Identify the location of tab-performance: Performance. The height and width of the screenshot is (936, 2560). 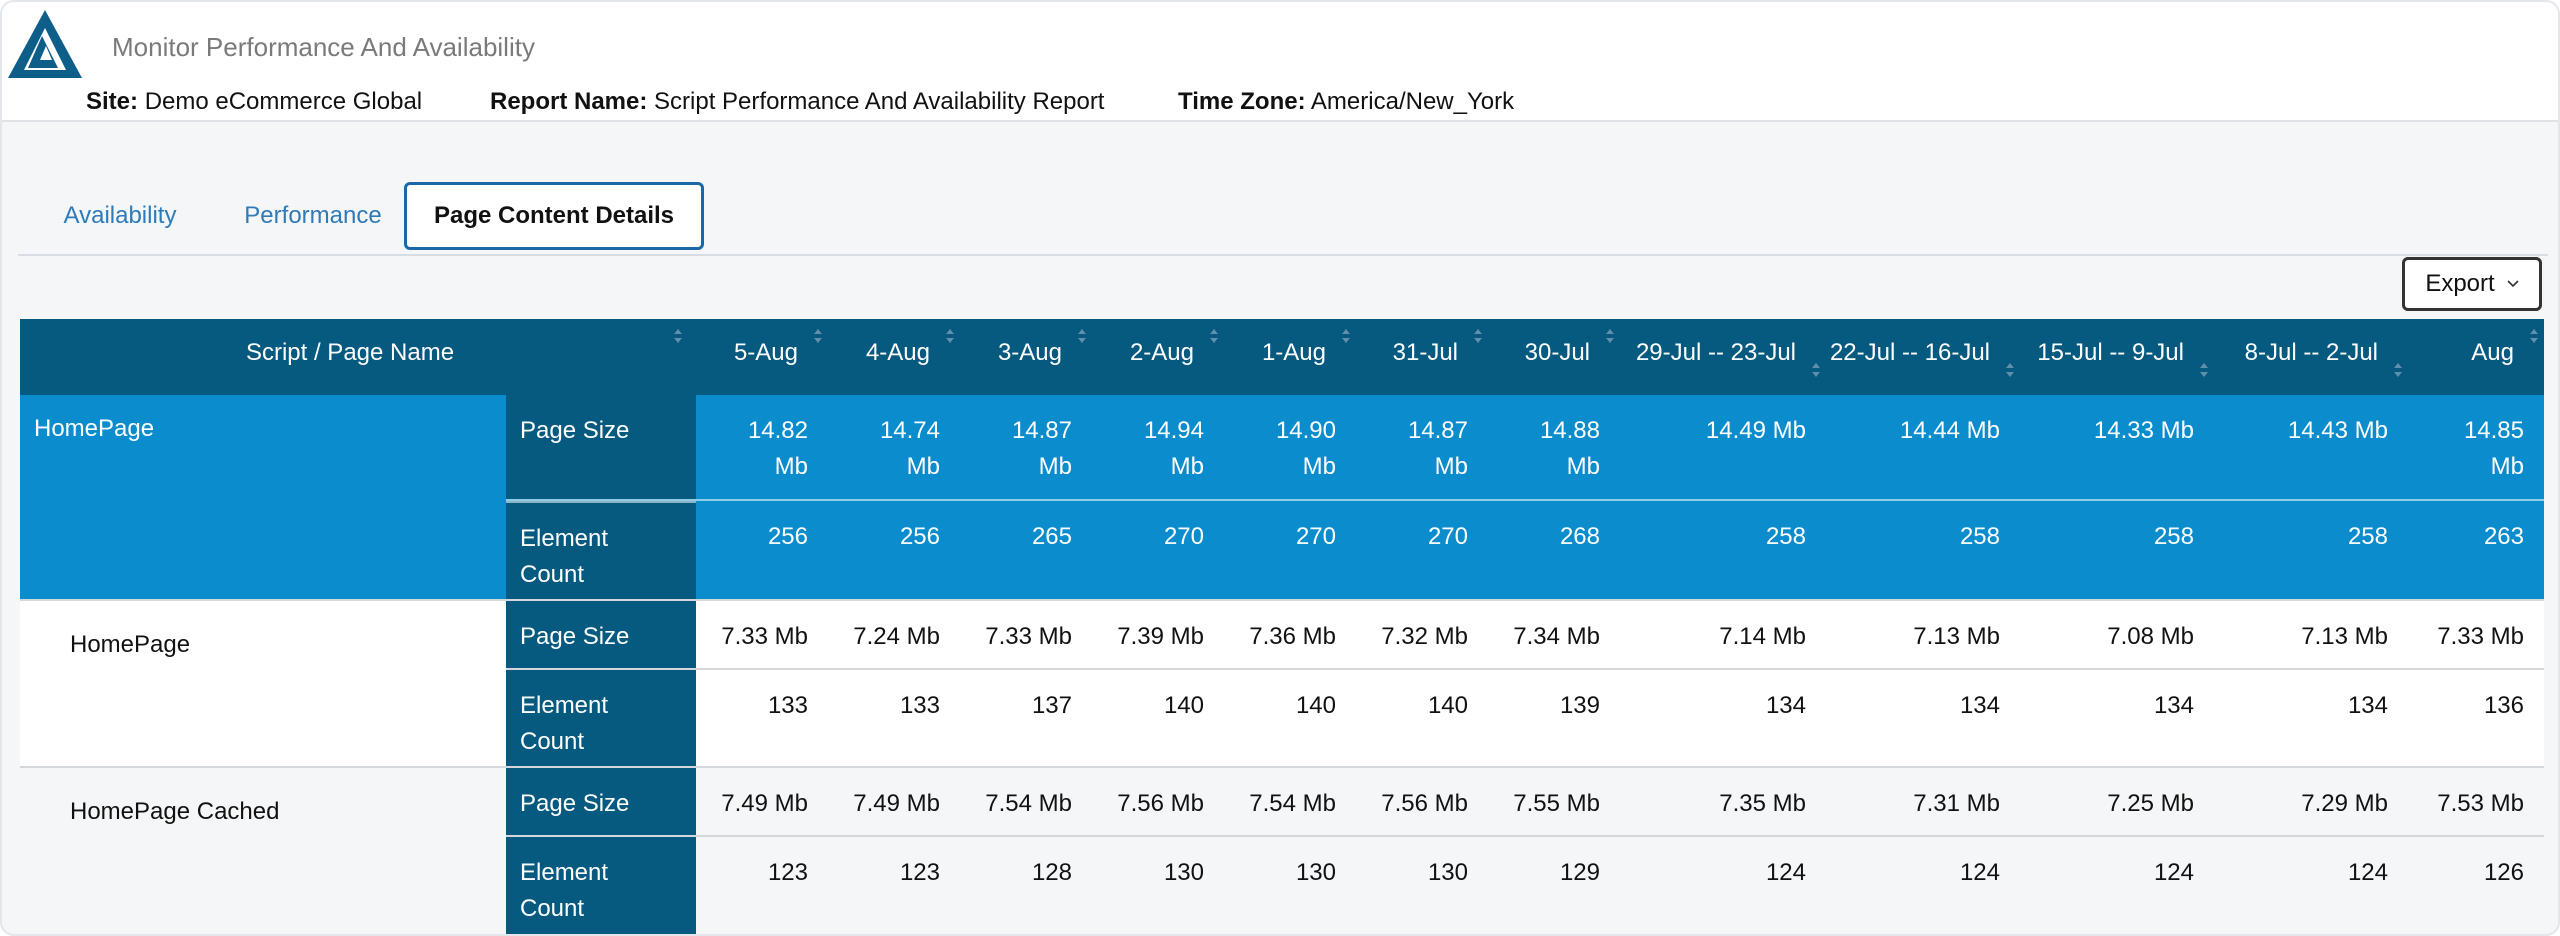
(313, 215).